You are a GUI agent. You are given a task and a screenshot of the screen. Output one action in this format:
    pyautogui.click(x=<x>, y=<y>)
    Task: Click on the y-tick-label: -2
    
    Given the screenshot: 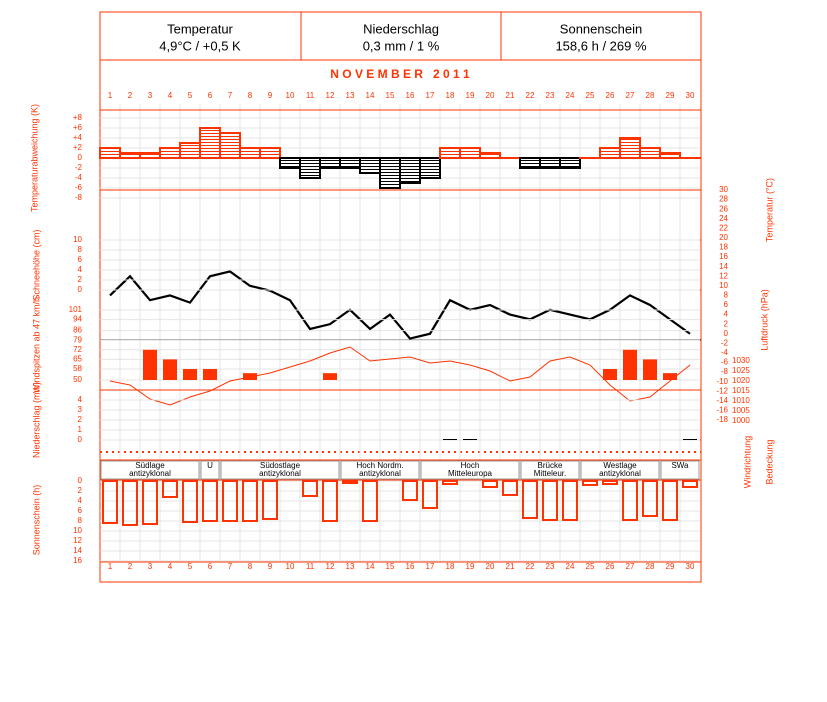 What is the action you would take?
    pyautogui.click(x=79, y=167)
    